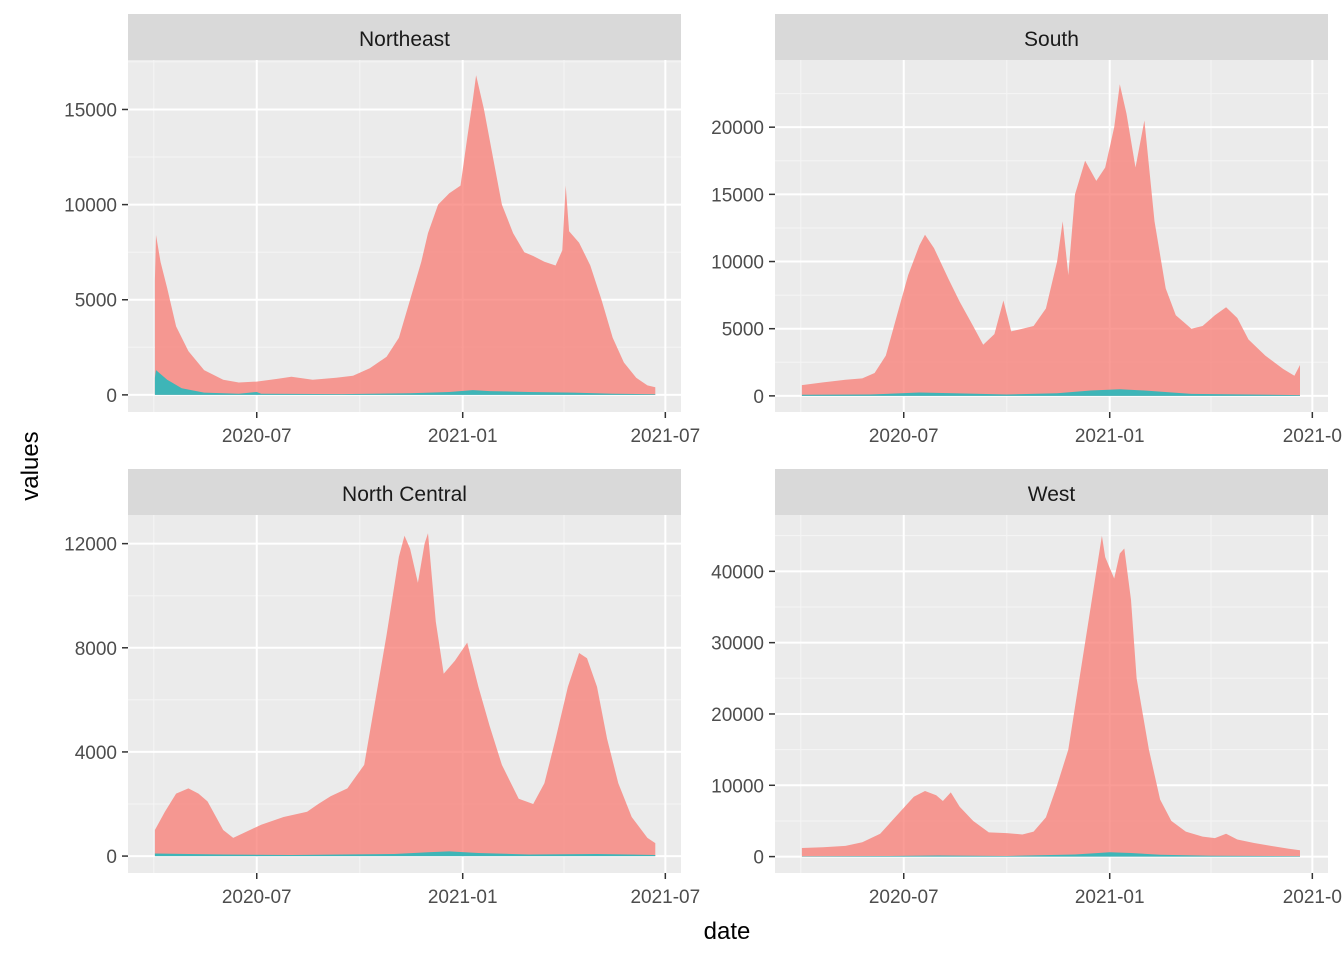 The width and height of the screenshot is (1344, 965). I want to click on facet-title: North Central, so click(404, 494).